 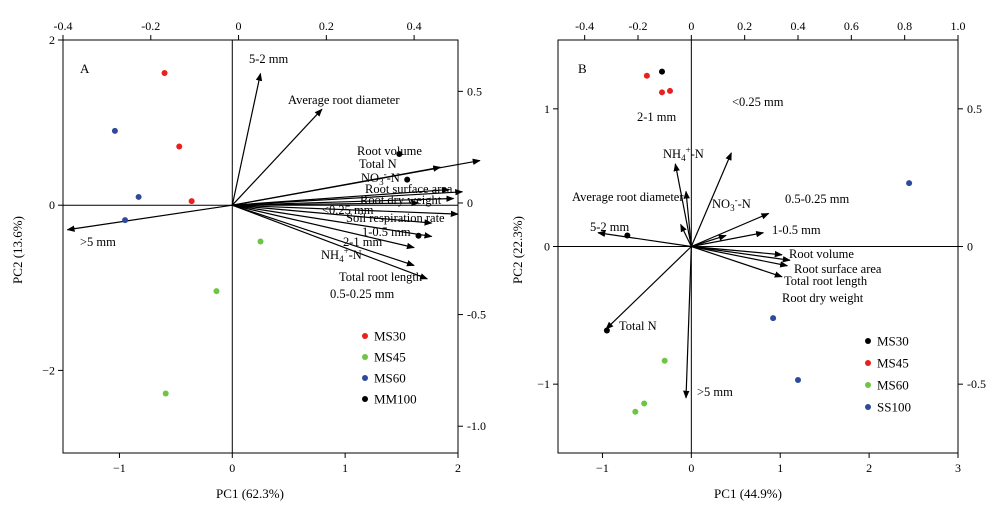 What do you see at coordinates (345, 211) in the screenshot?
I see `loading-arrow-soil-respiration-rate` at bounding box center [345, 211].